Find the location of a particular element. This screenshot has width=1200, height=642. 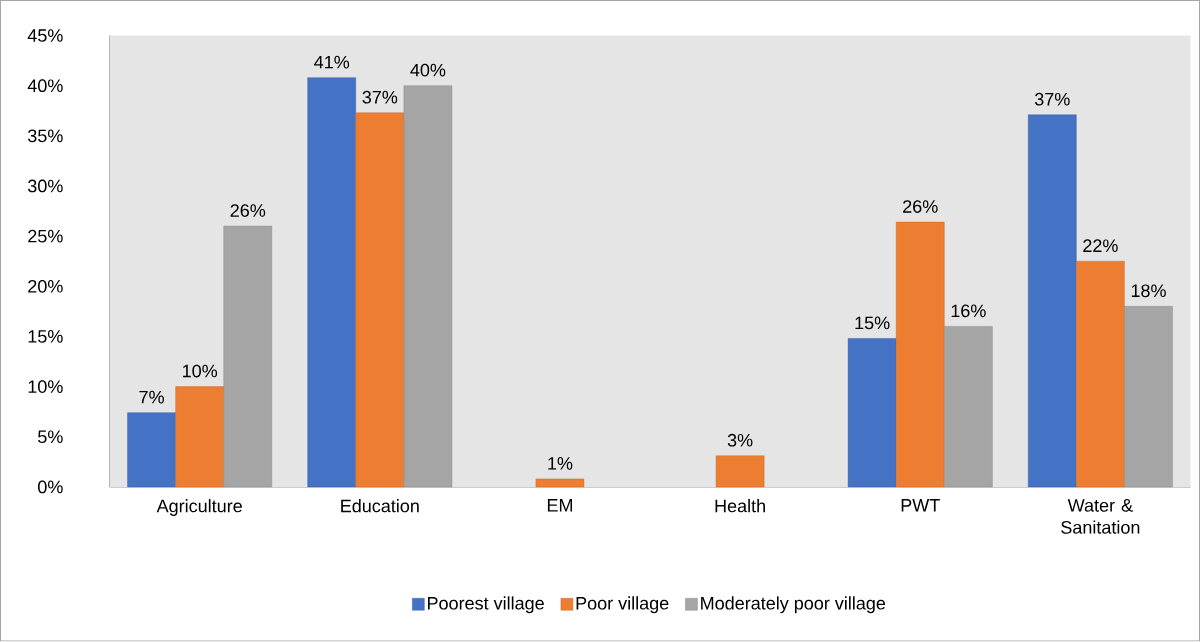

x-tick-label: Health is located at coordinates (740, 506).